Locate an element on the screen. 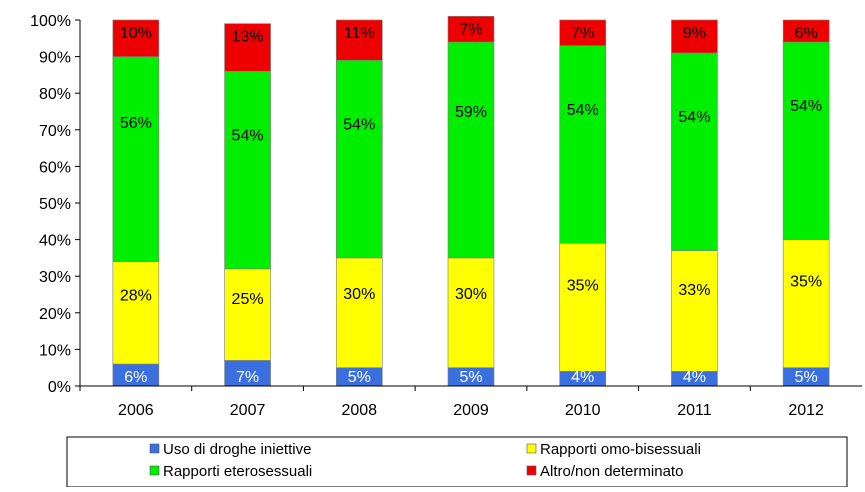  x-tick-label: 2011 is located at coordinates (694, 410).